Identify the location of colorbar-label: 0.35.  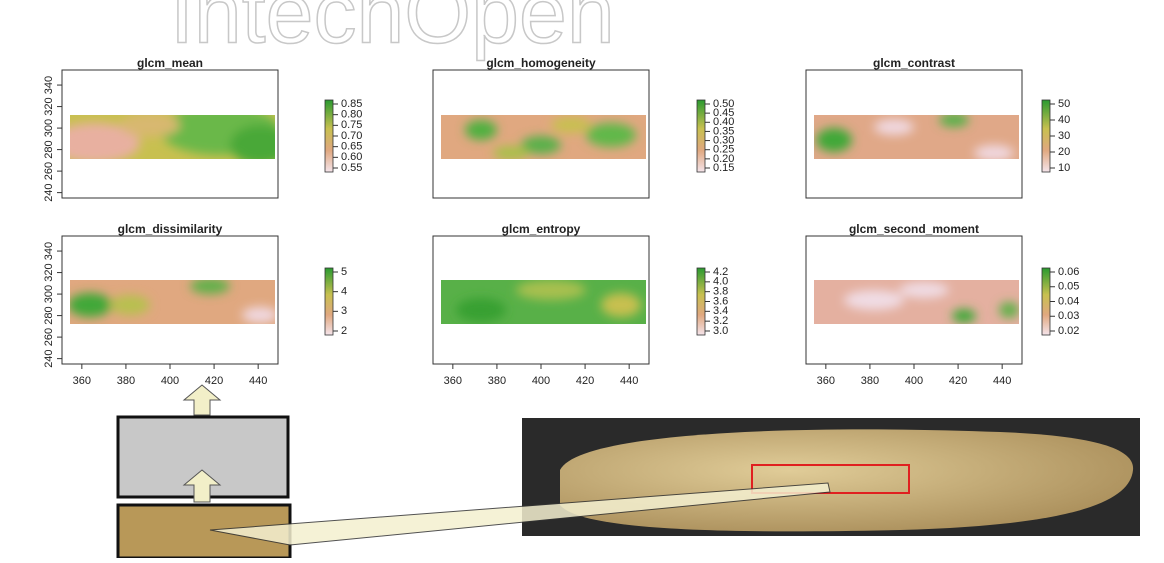
(723, 131).